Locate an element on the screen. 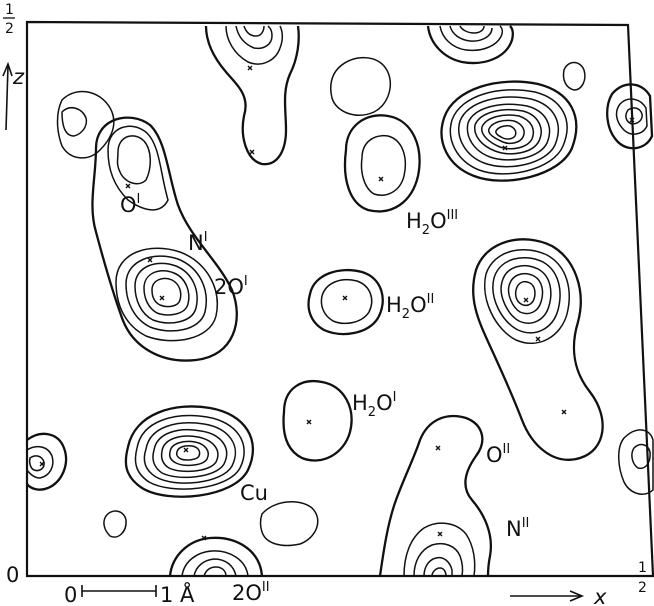 Image resolution: width=654 pixels, height=606 pixels. marker-edge-right is located at coordinates (632, 120).